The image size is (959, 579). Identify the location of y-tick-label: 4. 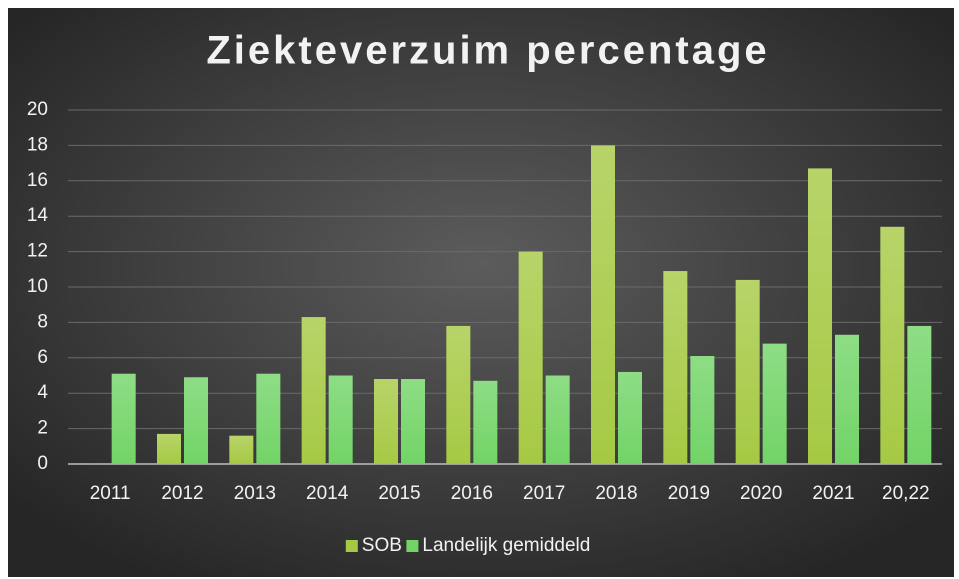
(42, 392).